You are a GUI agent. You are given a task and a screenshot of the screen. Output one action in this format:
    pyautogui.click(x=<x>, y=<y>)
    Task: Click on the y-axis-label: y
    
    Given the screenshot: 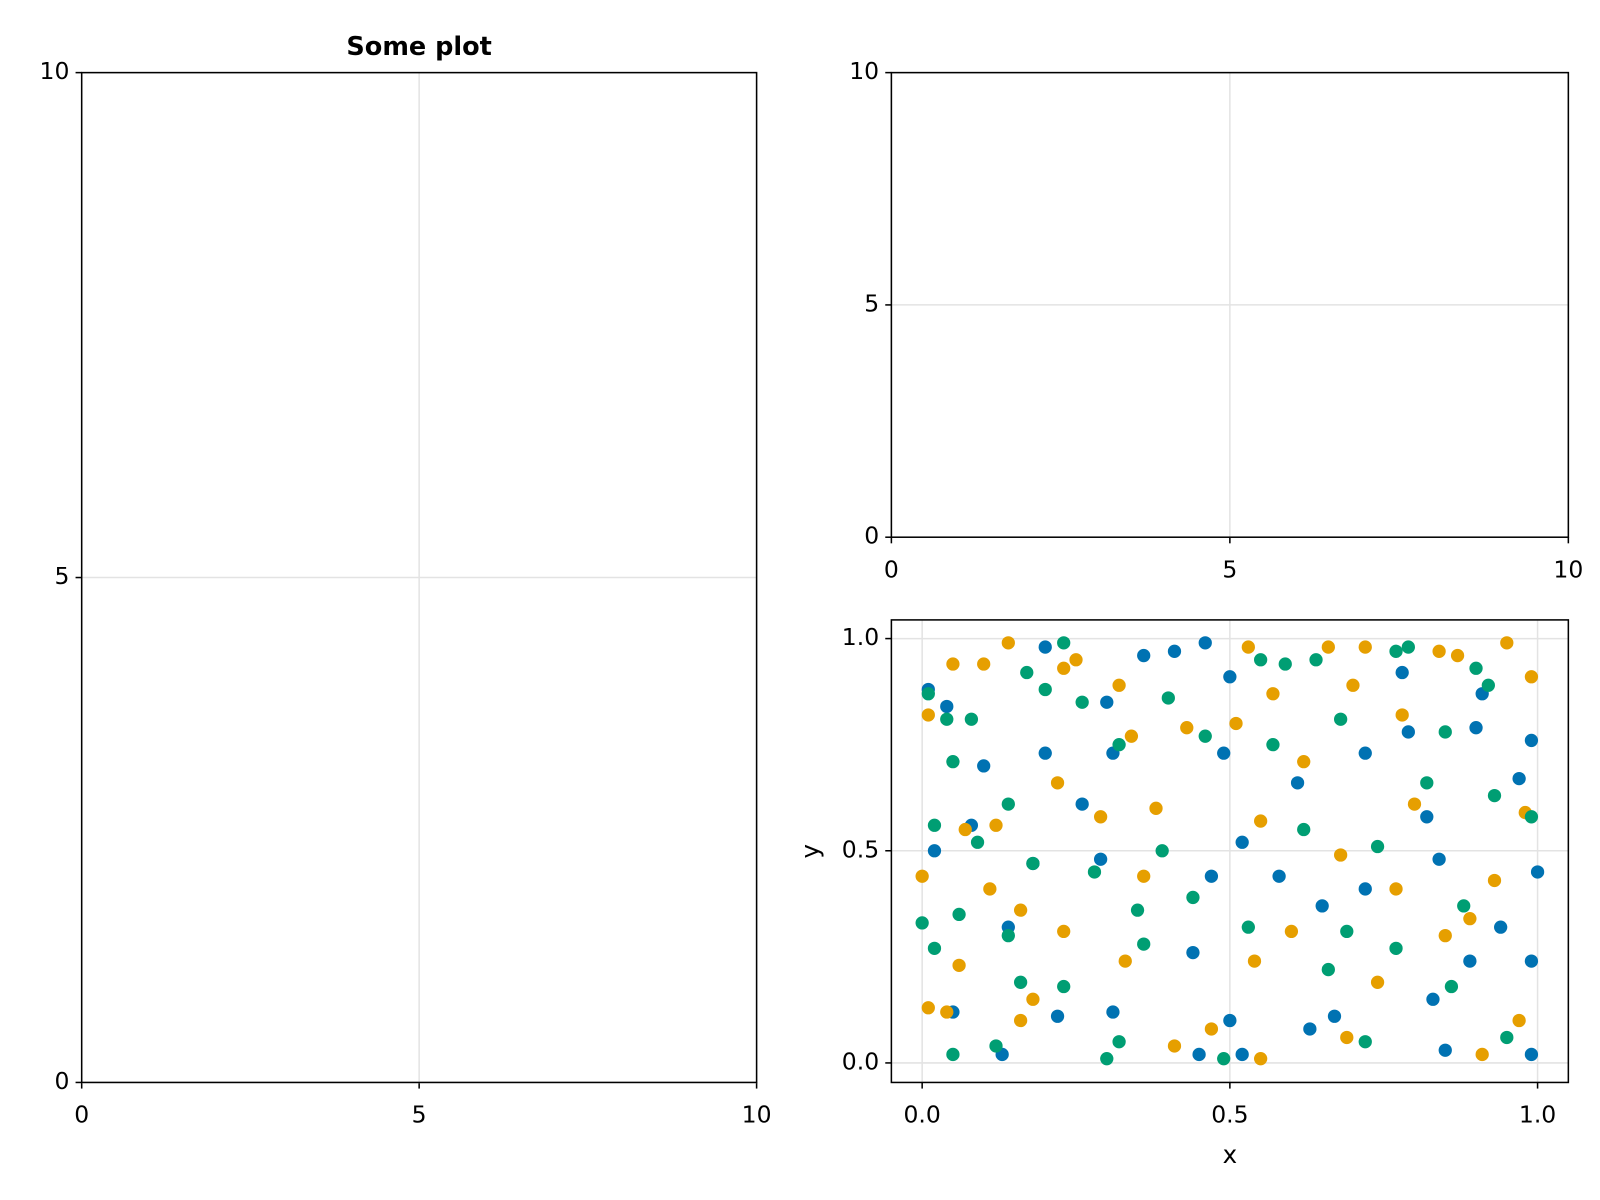 What is the action you would take?
    pyautogui.click(x=810, y=851)
    